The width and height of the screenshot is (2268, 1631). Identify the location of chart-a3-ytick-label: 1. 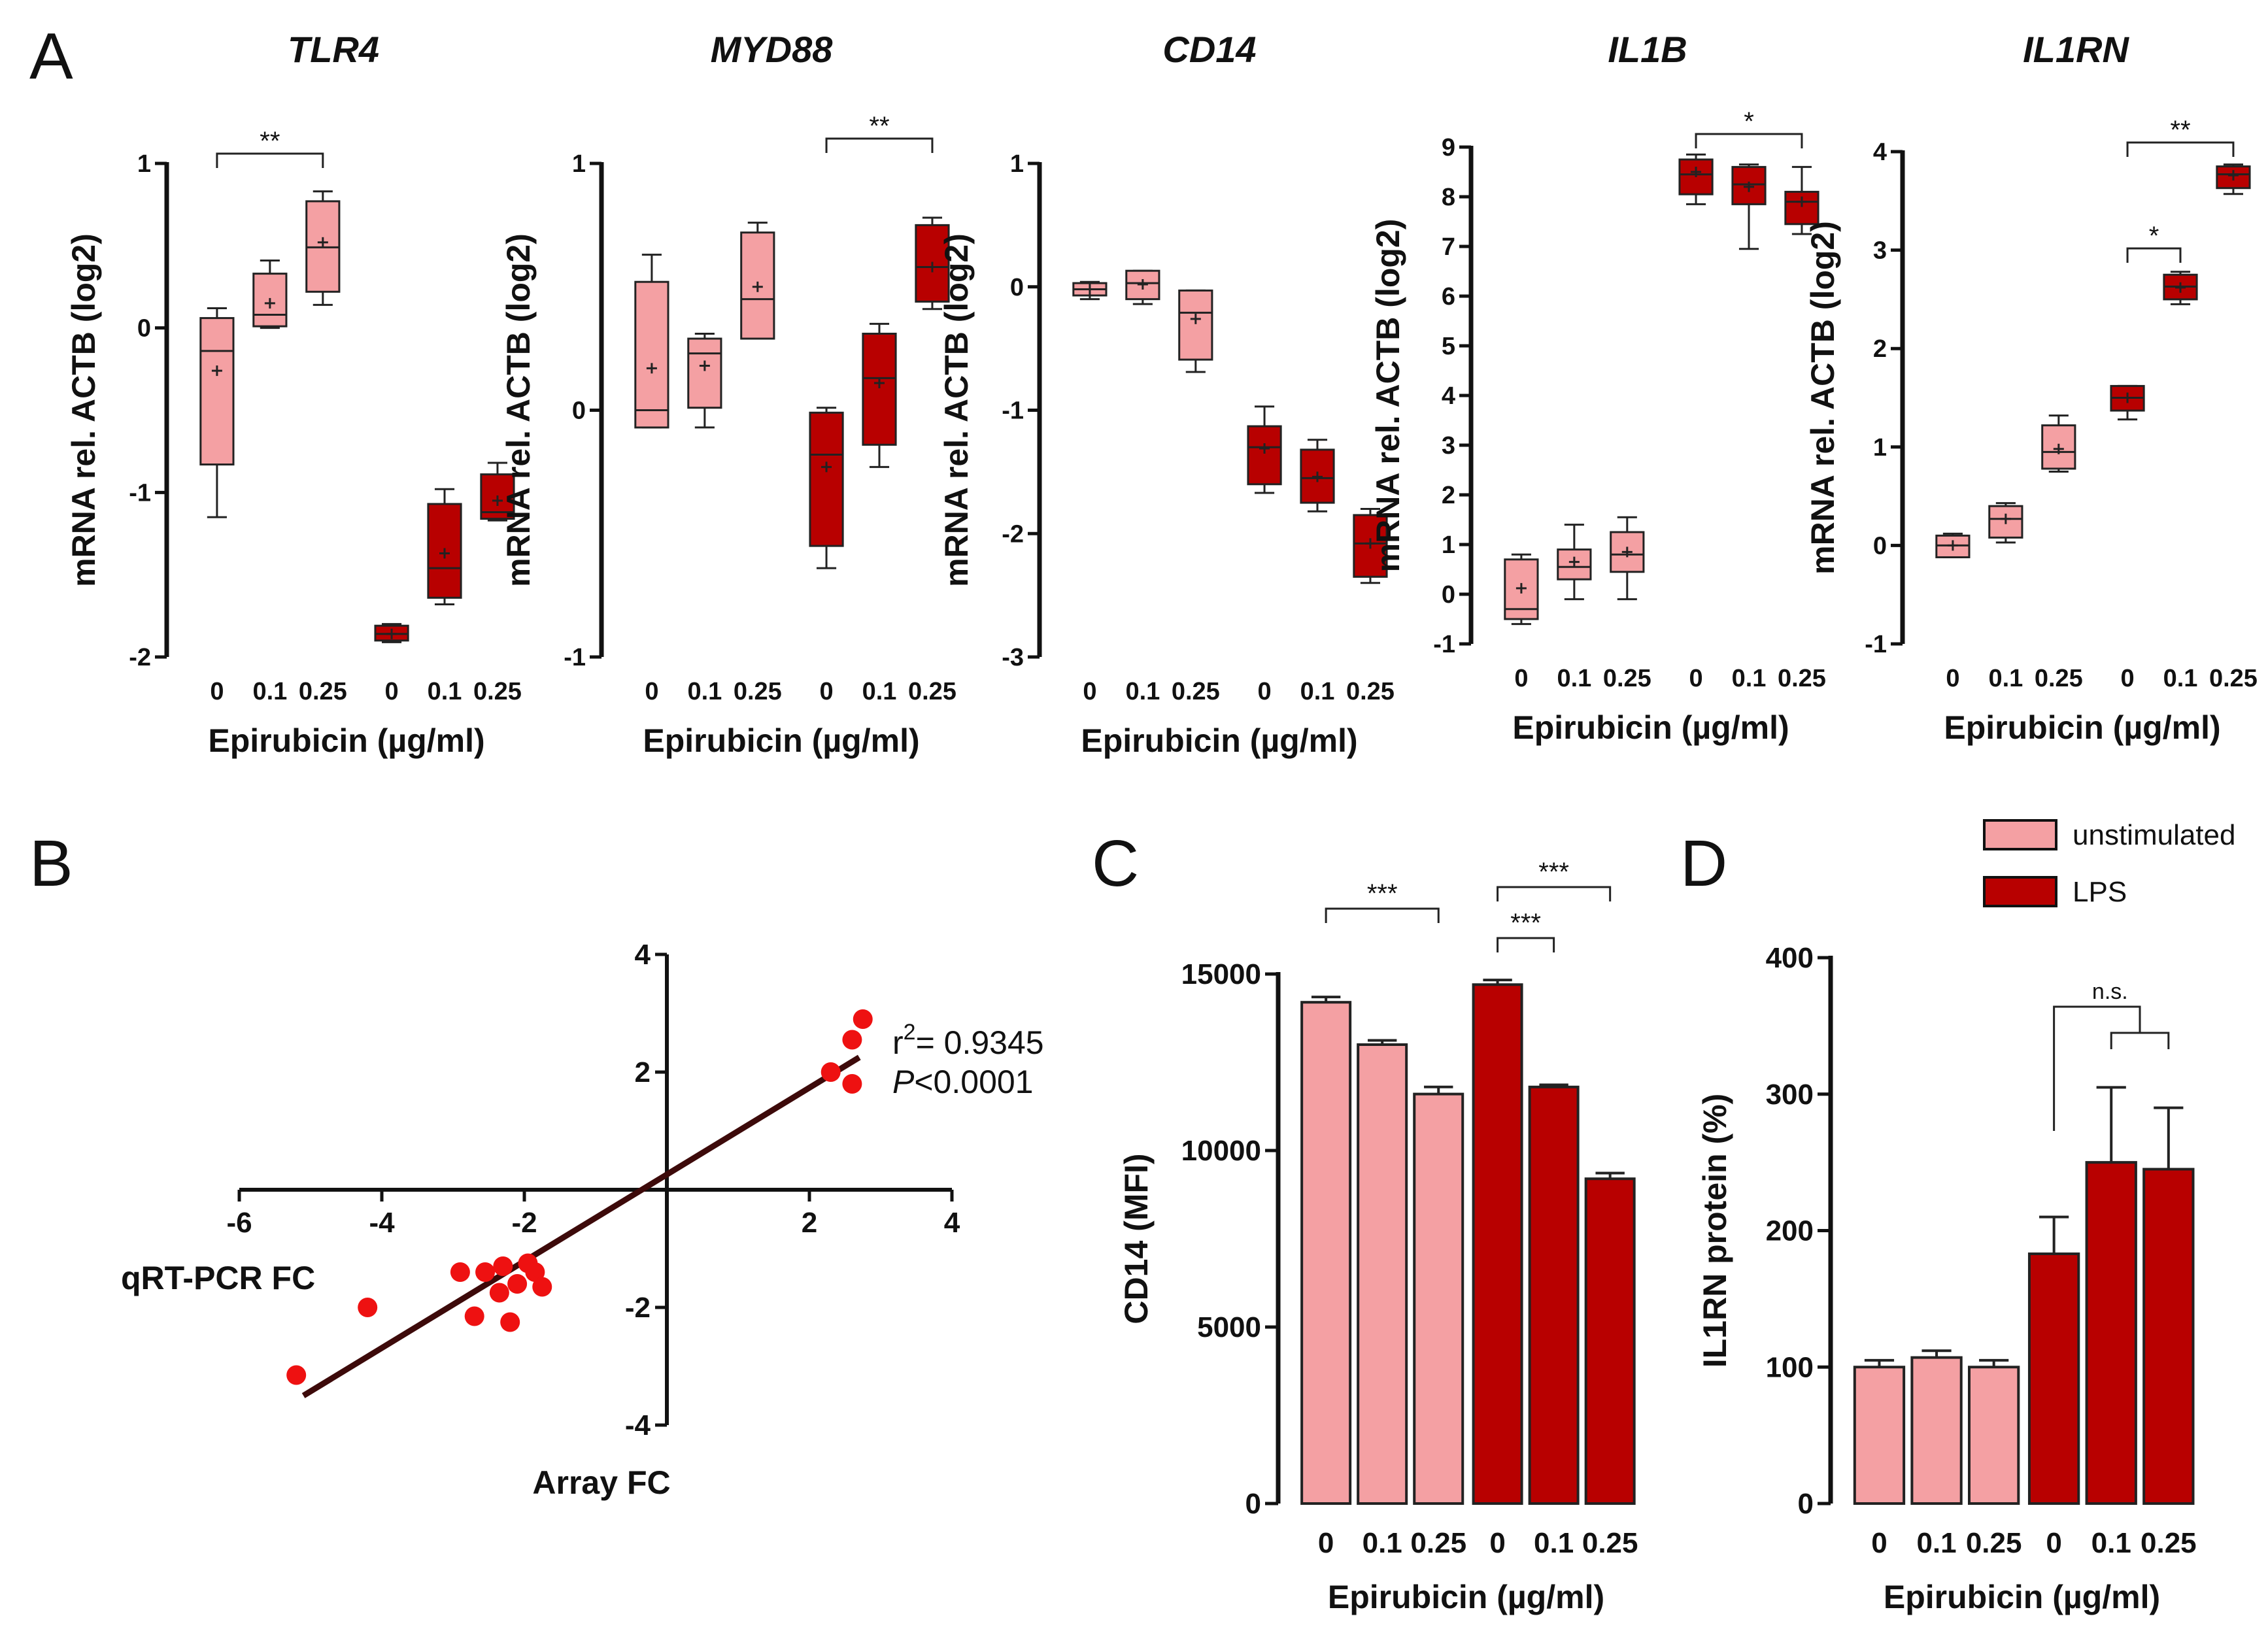
(1017, 164).